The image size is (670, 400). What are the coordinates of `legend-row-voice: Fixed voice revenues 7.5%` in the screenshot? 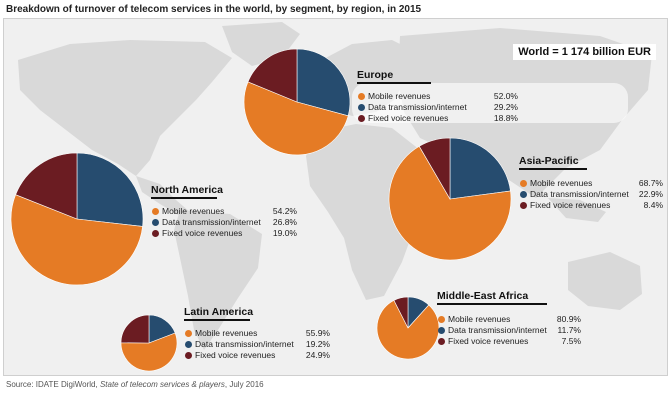 It's located at (509, 341).